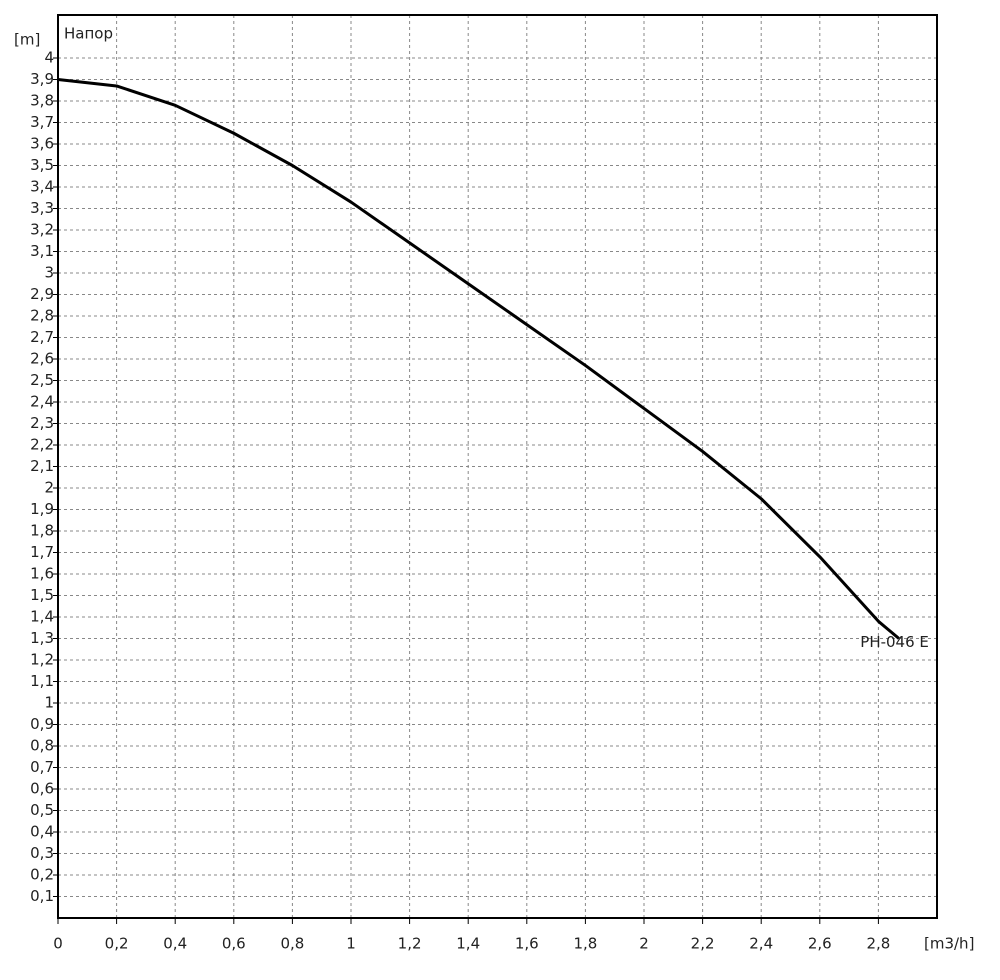  Describe the element at coordinates (42, 724) in the screenshot. I see `y-tick-label: 0,9` at that location.